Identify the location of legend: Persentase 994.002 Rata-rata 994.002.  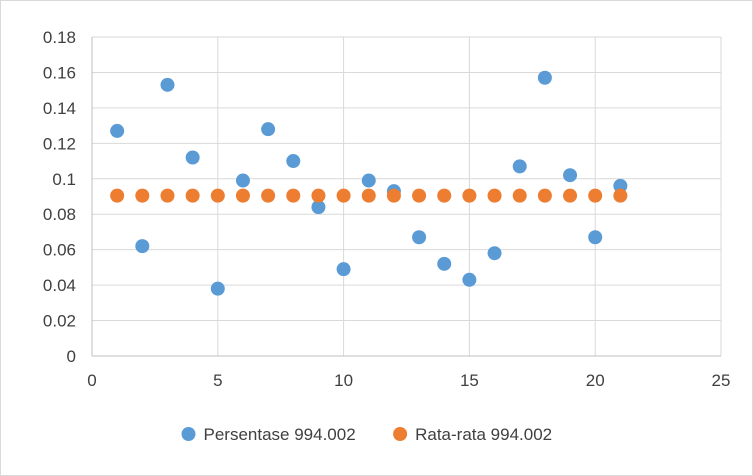
(366, 434).